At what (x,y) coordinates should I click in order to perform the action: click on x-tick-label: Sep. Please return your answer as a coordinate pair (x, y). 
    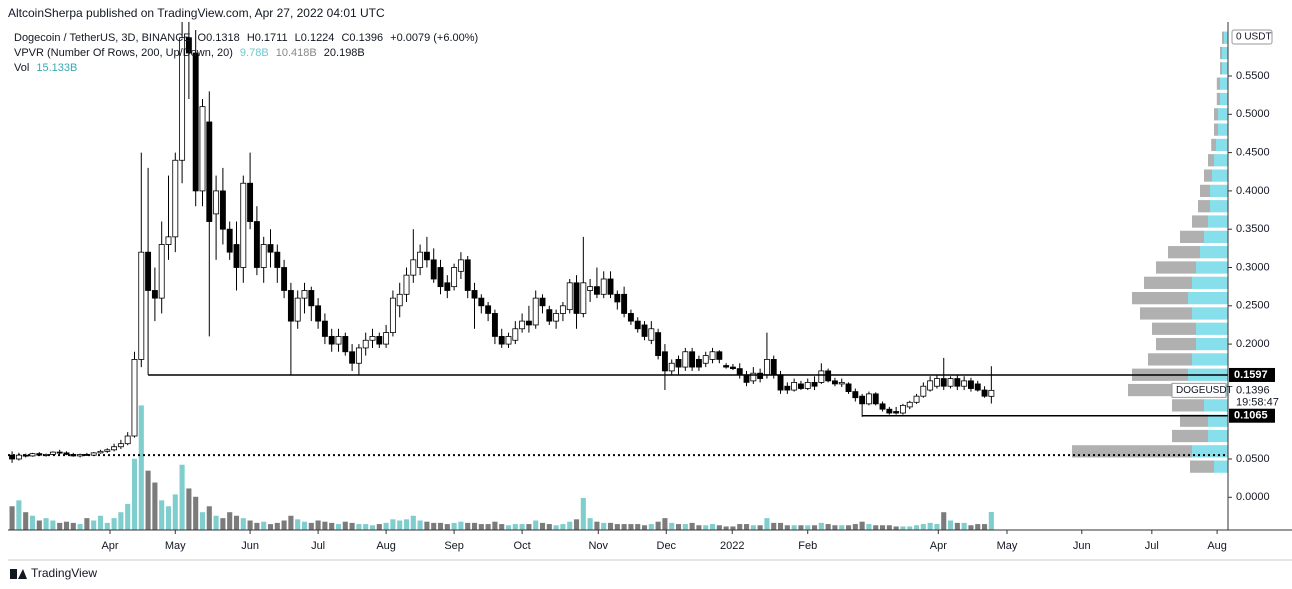
    Looking at the image, I should click on (454, 546).